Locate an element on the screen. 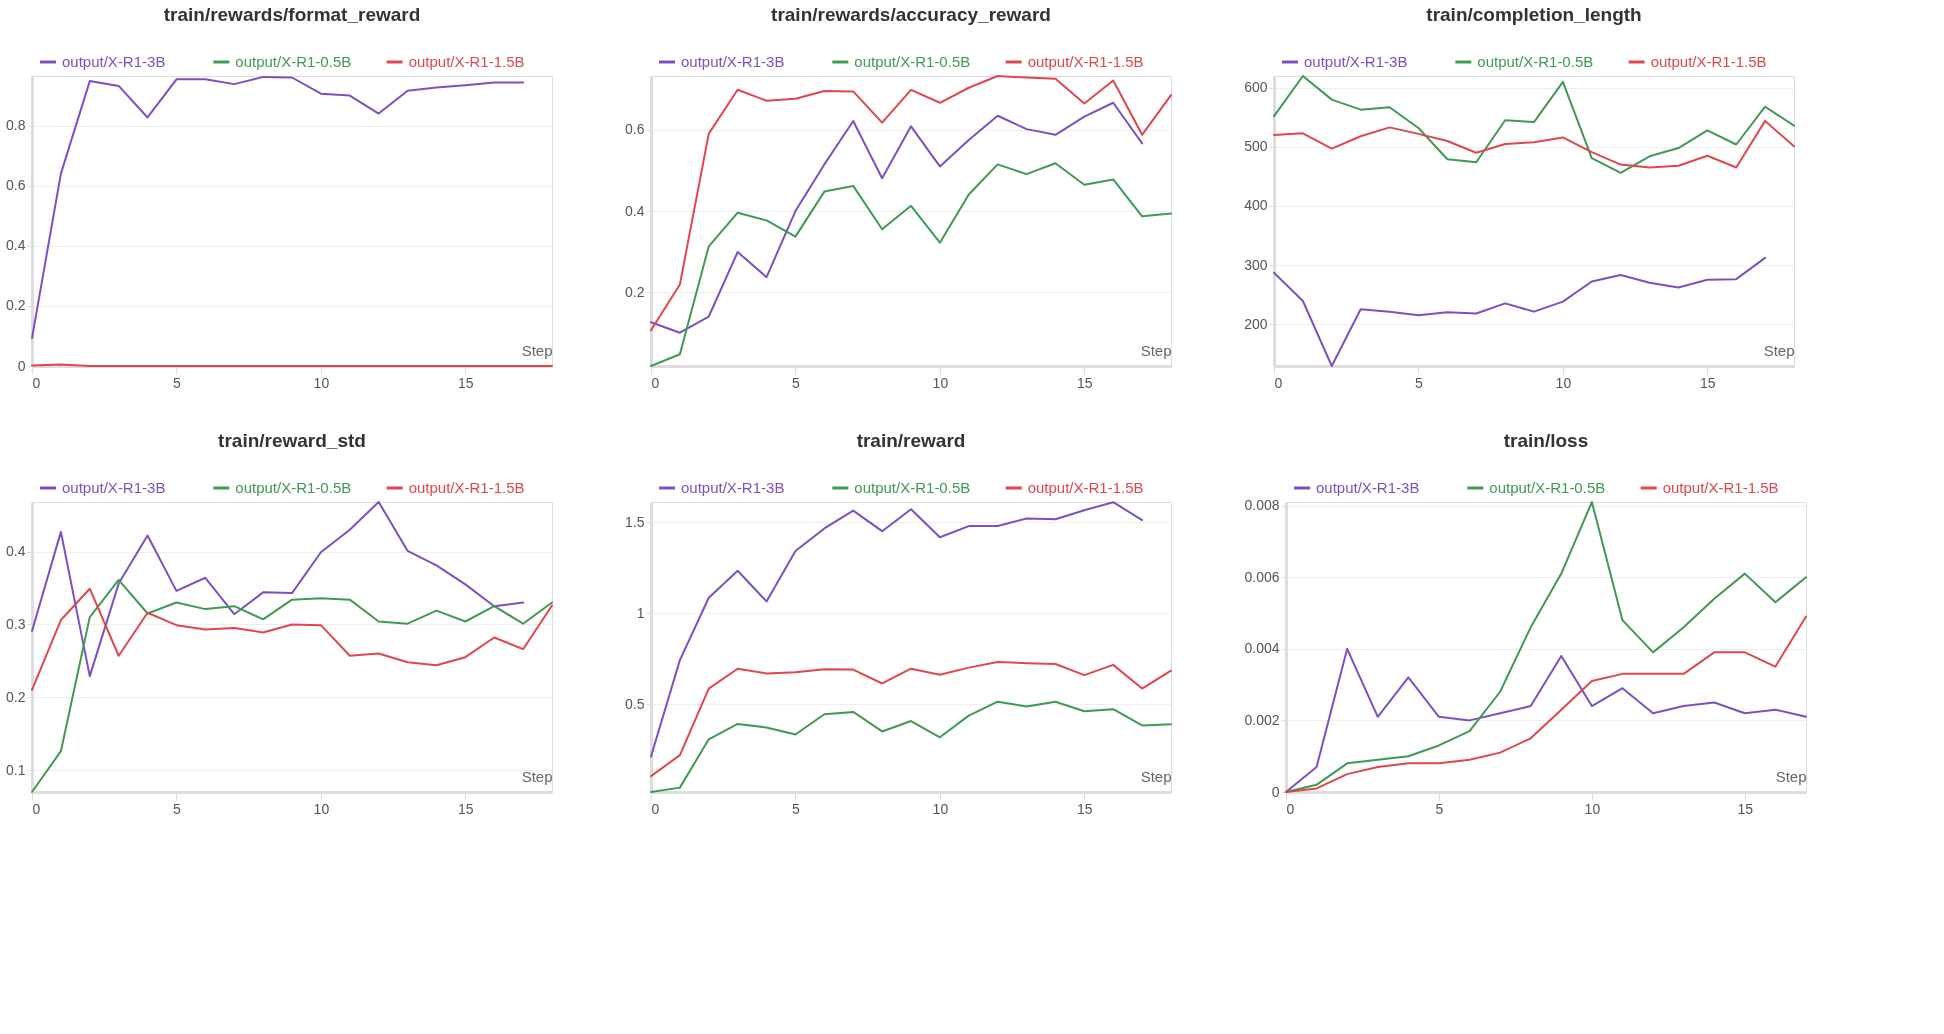 The image size is (1944, 1034). y-tick-label: 0.3 is located at coordinates (16, 623).